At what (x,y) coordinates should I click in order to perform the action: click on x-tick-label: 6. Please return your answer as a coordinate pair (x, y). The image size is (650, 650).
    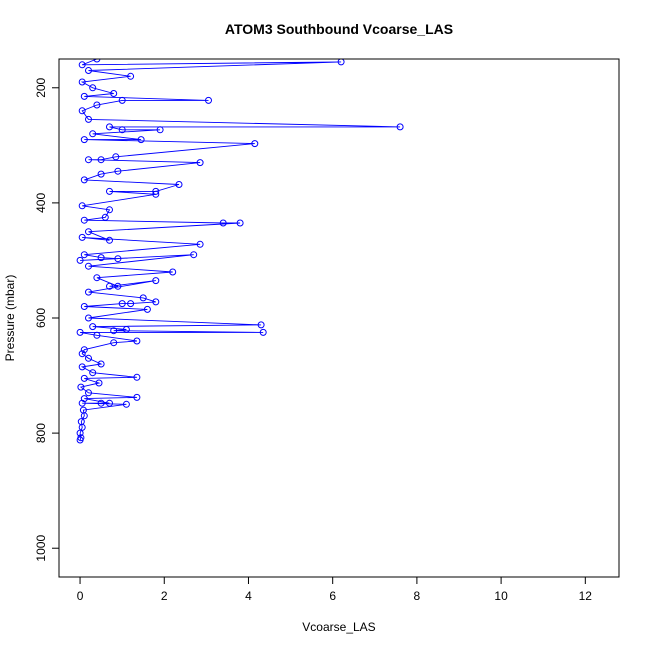
    Looking at the image, I should click on (332, 596).